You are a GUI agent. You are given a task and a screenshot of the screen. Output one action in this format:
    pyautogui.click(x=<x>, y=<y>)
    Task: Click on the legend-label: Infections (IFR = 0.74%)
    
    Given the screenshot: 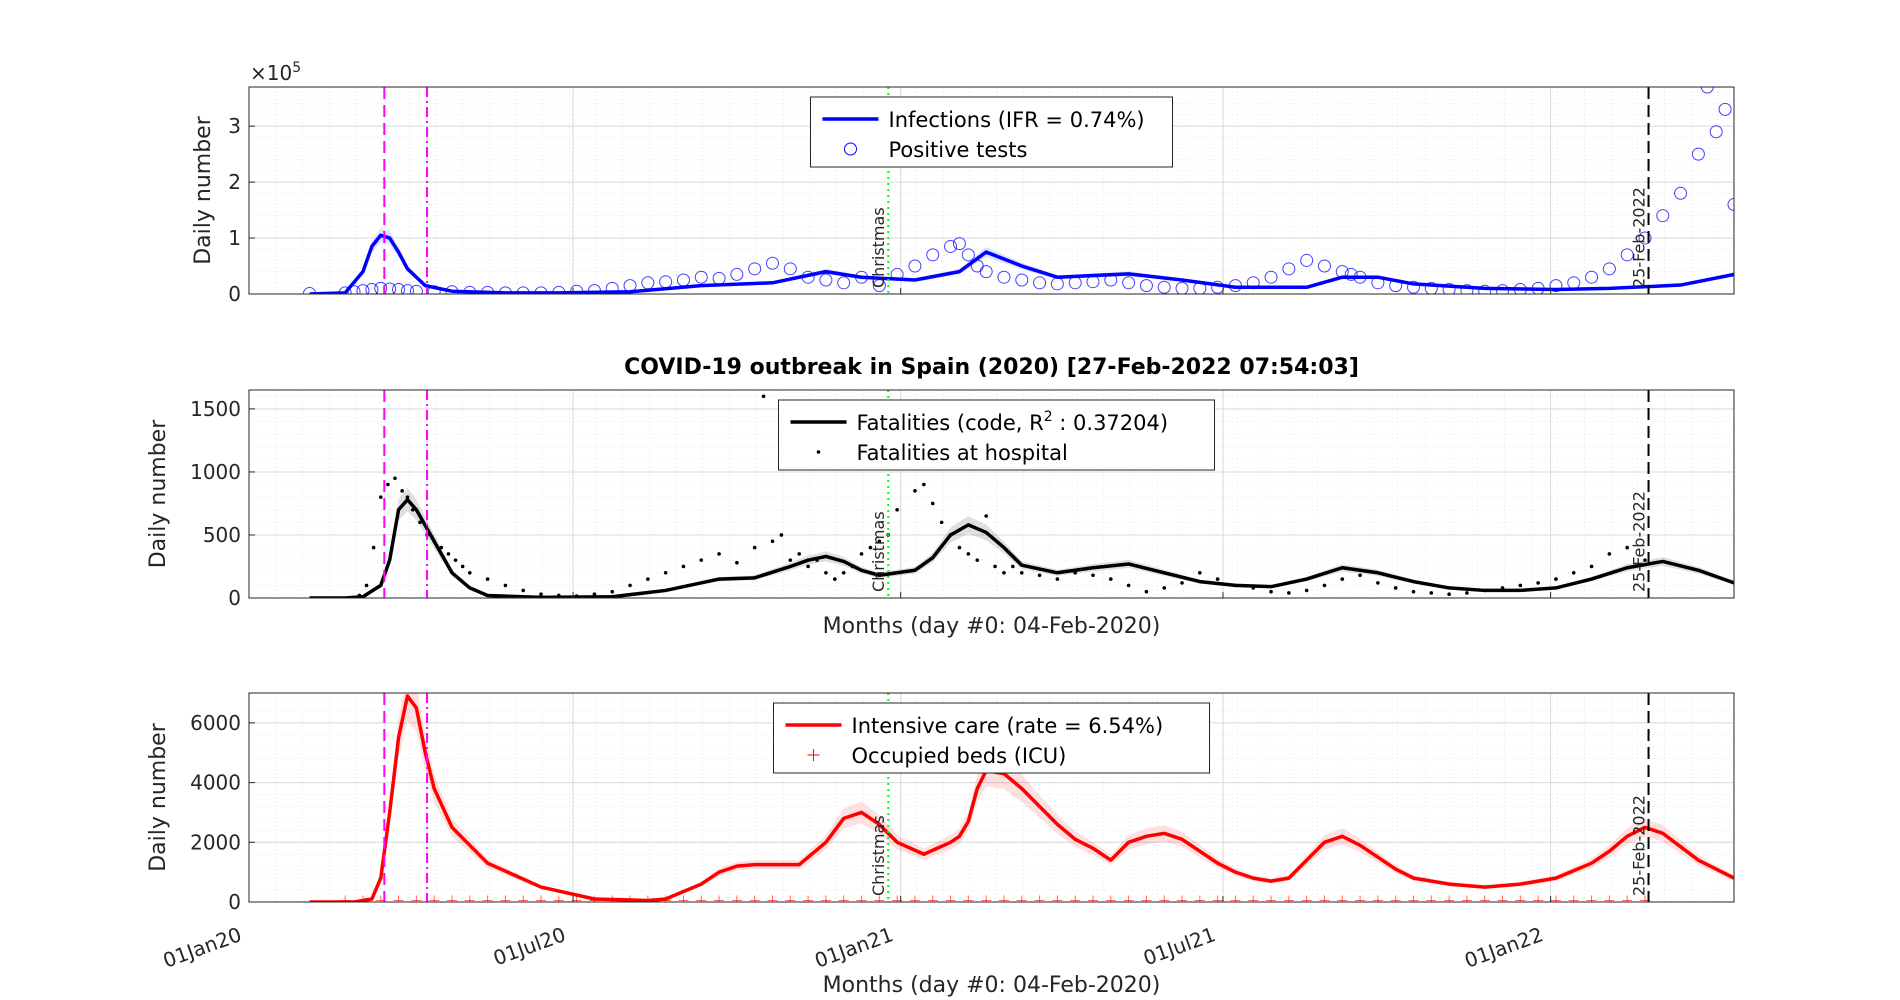 What is the action you would take?
    pyautogui.click(x=1017, y=120)
    